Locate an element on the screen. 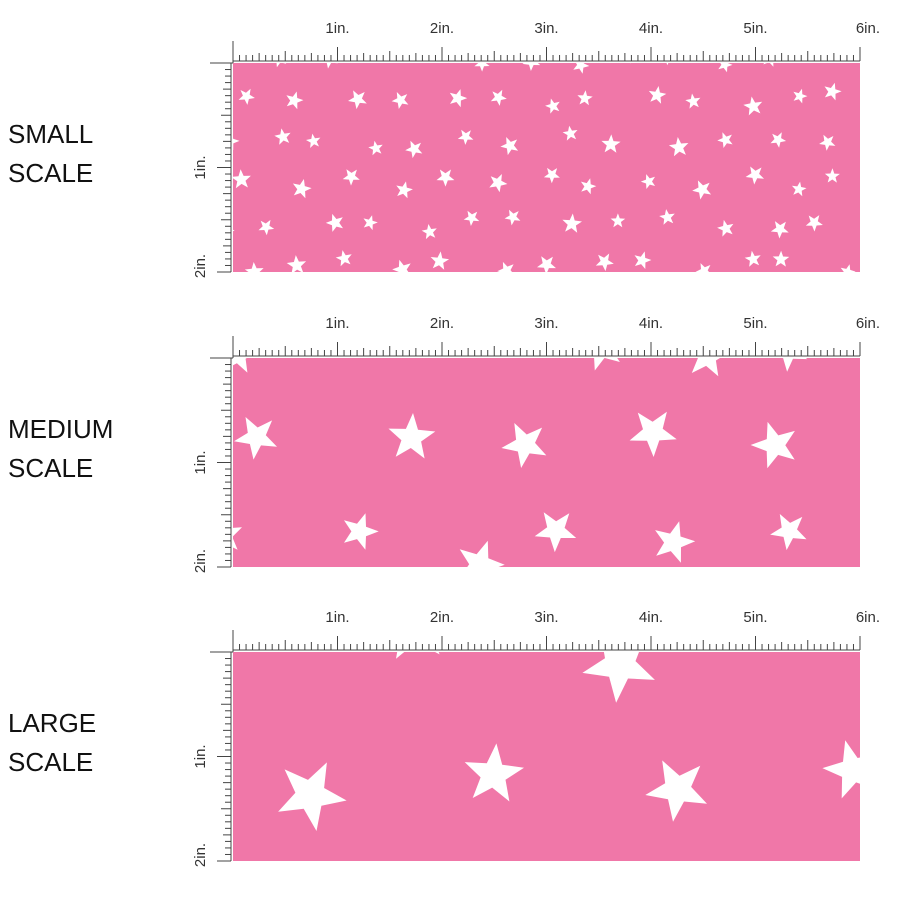  scale-name: SMALL is located at coordinates (50, 134).